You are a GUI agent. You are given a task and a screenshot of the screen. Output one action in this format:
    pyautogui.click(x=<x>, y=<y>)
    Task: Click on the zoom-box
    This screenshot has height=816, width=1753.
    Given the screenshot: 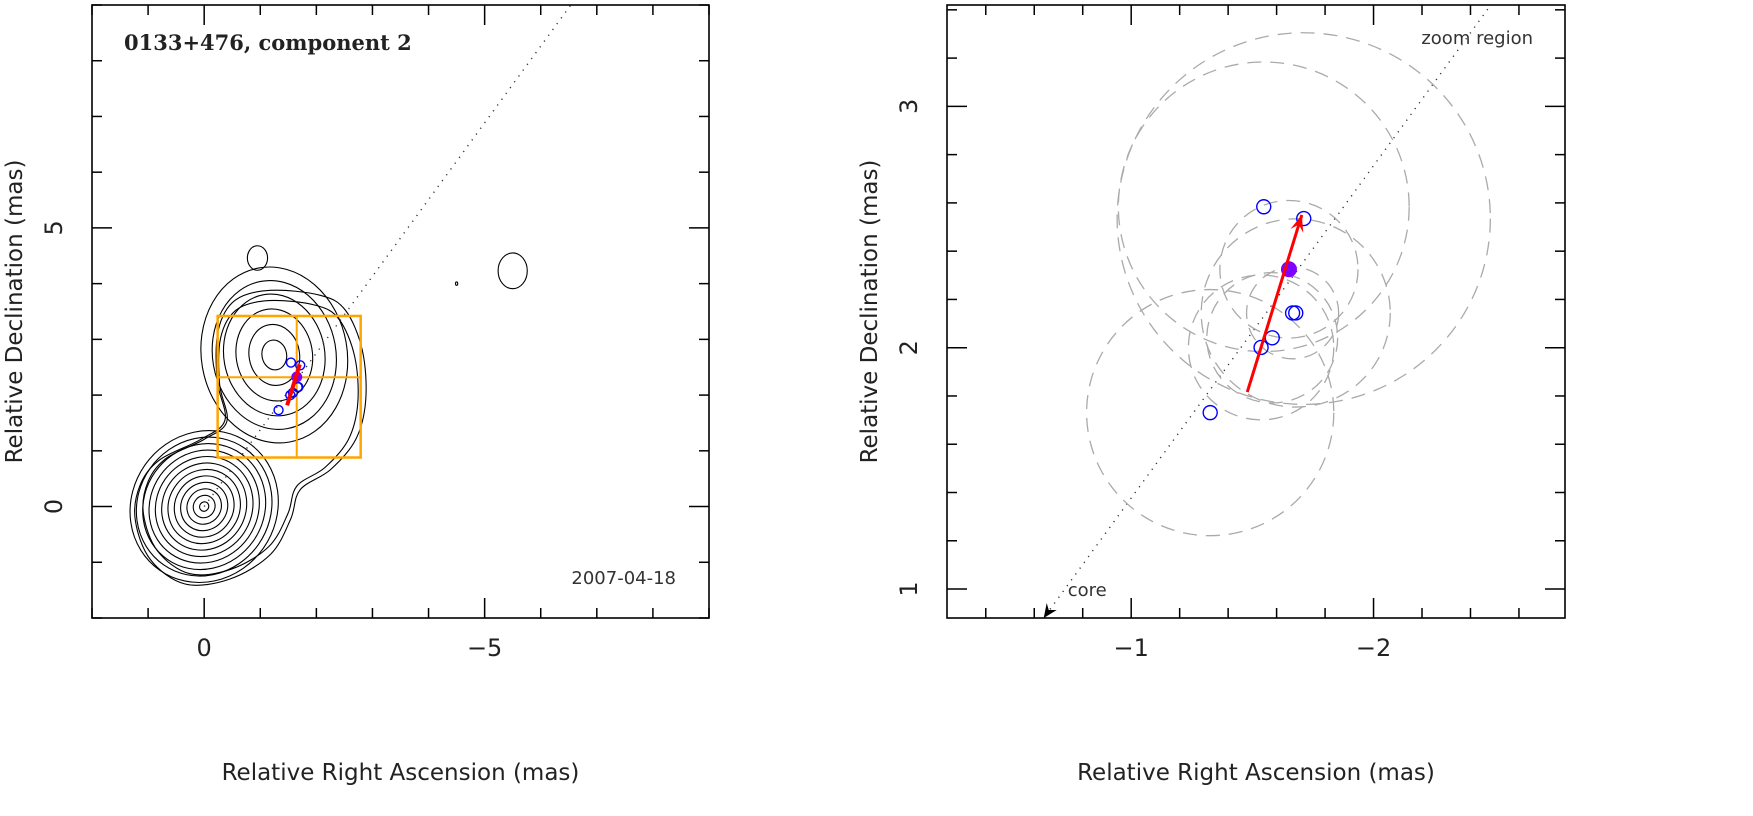 What is the action you would take?
    pyautogui.click(x=289, y=386)
    